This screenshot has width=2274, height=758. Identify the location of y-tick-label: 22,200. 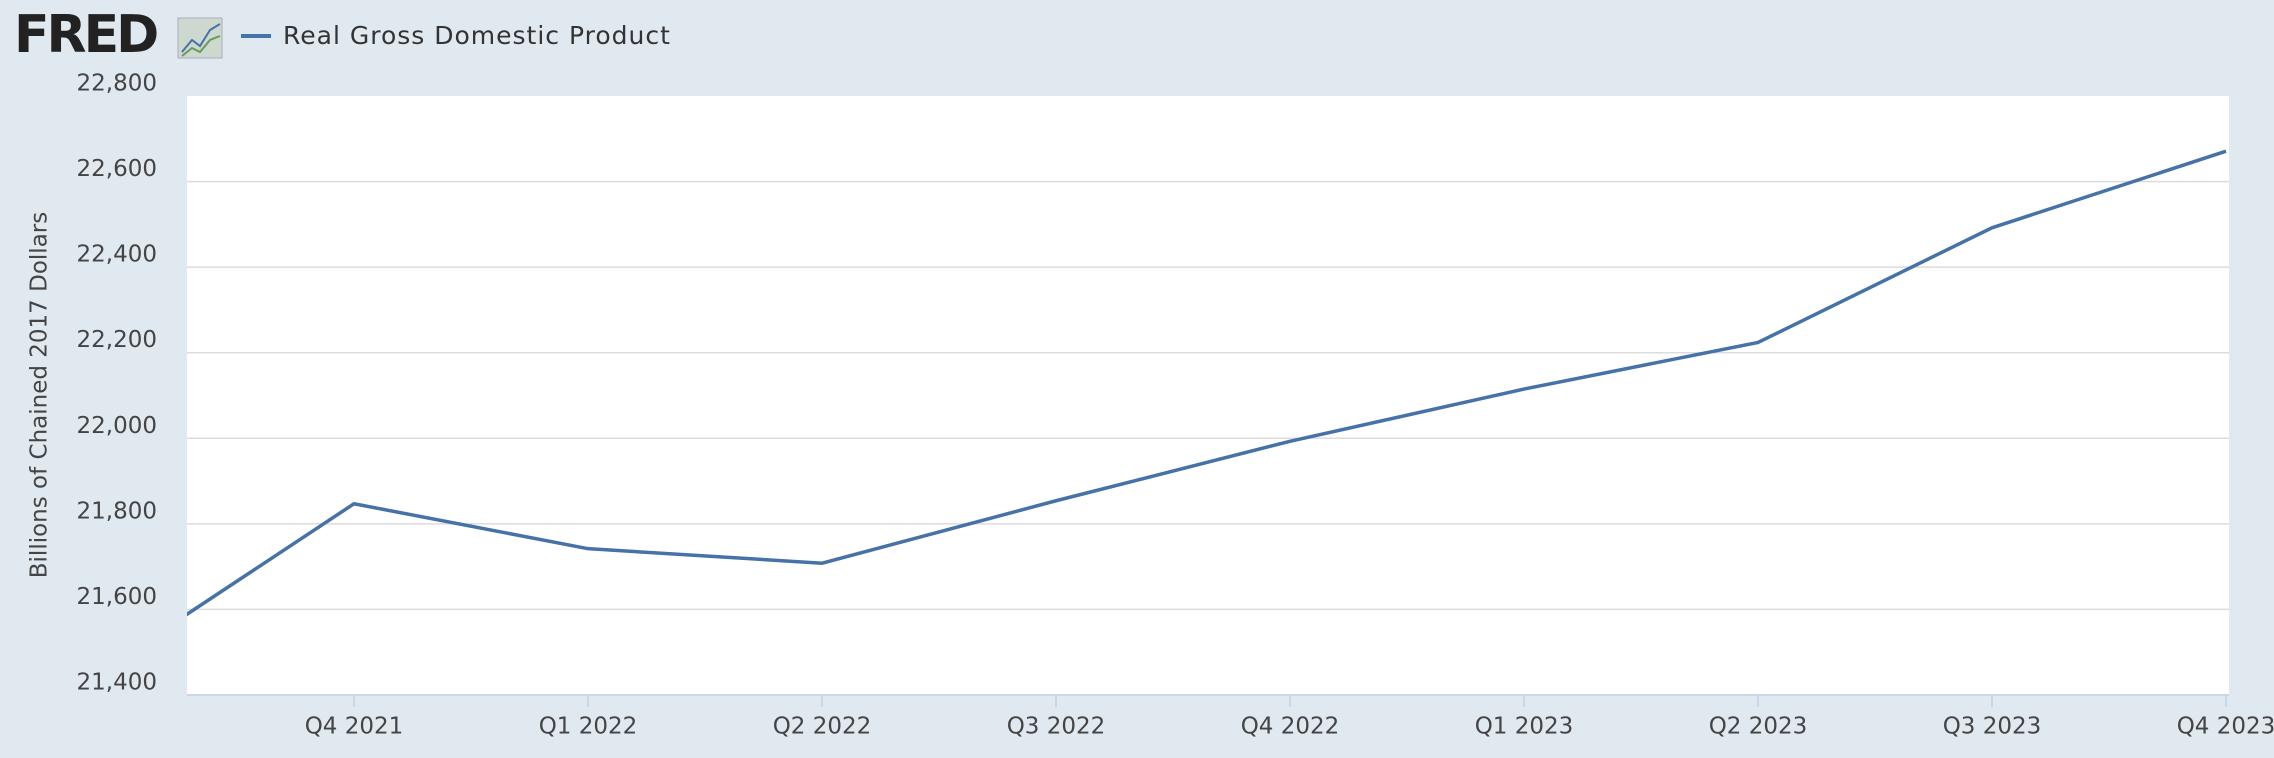
(117, 340).